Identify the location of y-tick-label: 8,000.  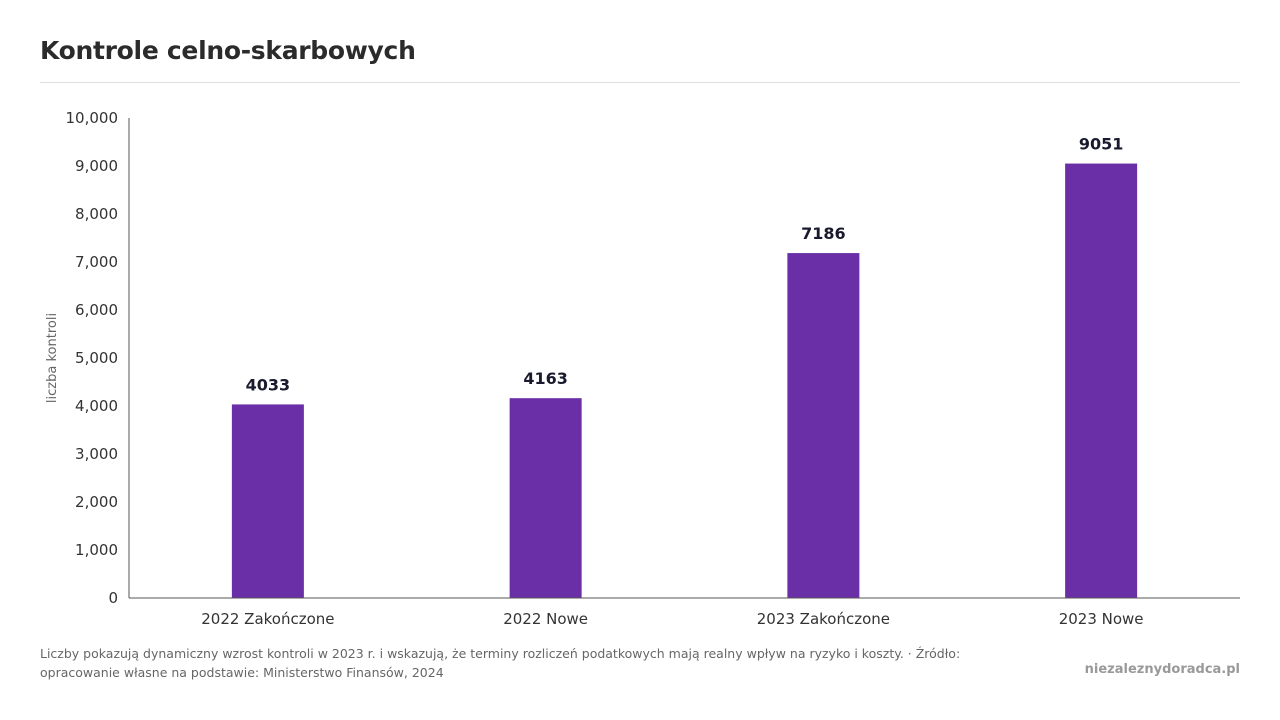
(96, 214).